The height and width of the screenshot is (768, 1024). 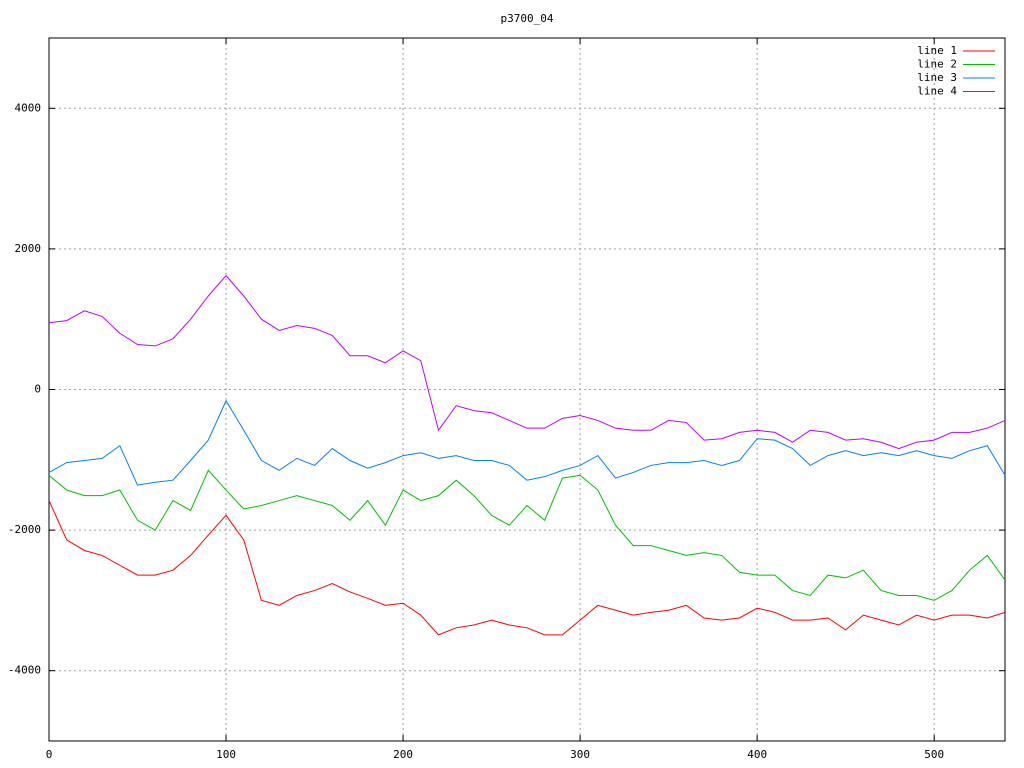 I want to click on legend-label: line 3, so click(x=937, y=77).